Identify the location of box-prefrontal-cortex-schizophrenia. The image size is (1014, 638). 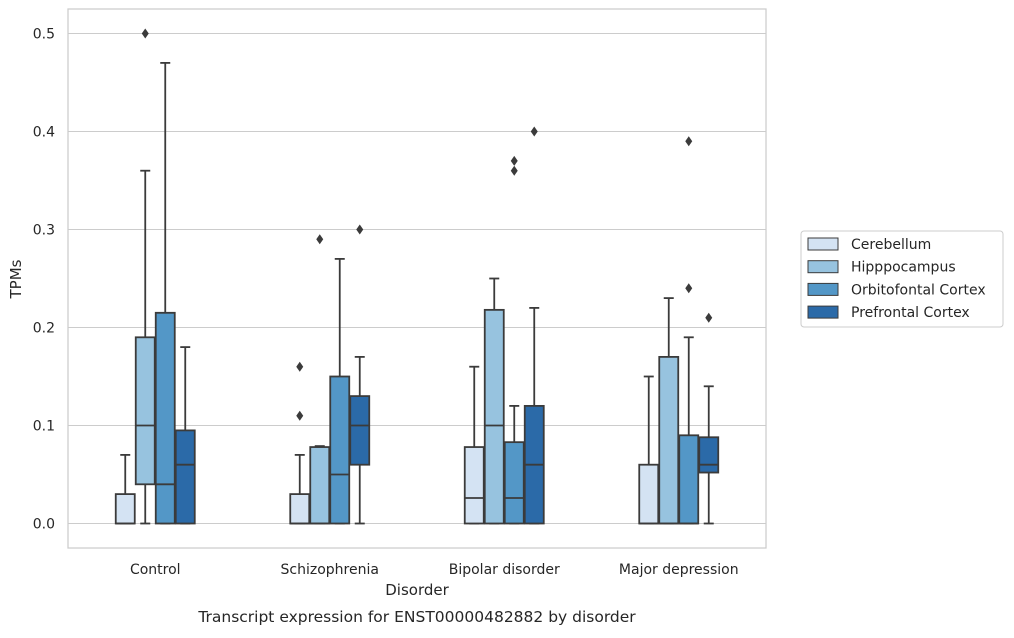
(360, 374).